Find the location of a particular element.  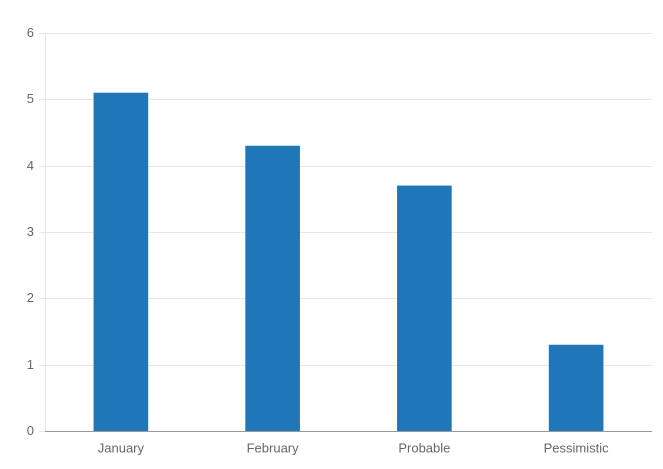

y-tick-label: 5 is located at coordinates (30, 98).